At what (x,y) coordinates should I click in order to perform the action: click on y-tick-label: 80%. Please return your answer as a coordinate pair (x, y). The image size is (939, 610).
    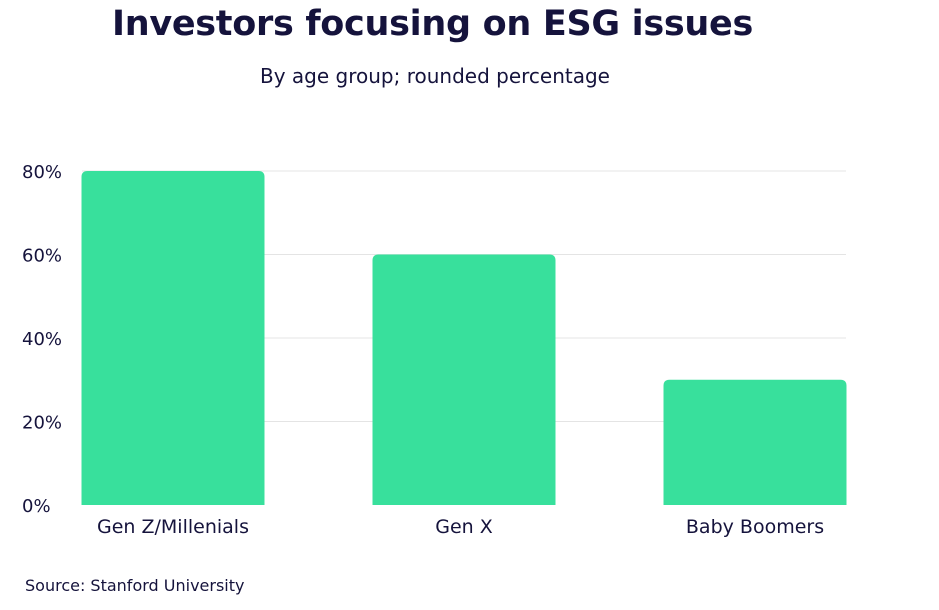
    Looking at the image, I should click on (42, 172).